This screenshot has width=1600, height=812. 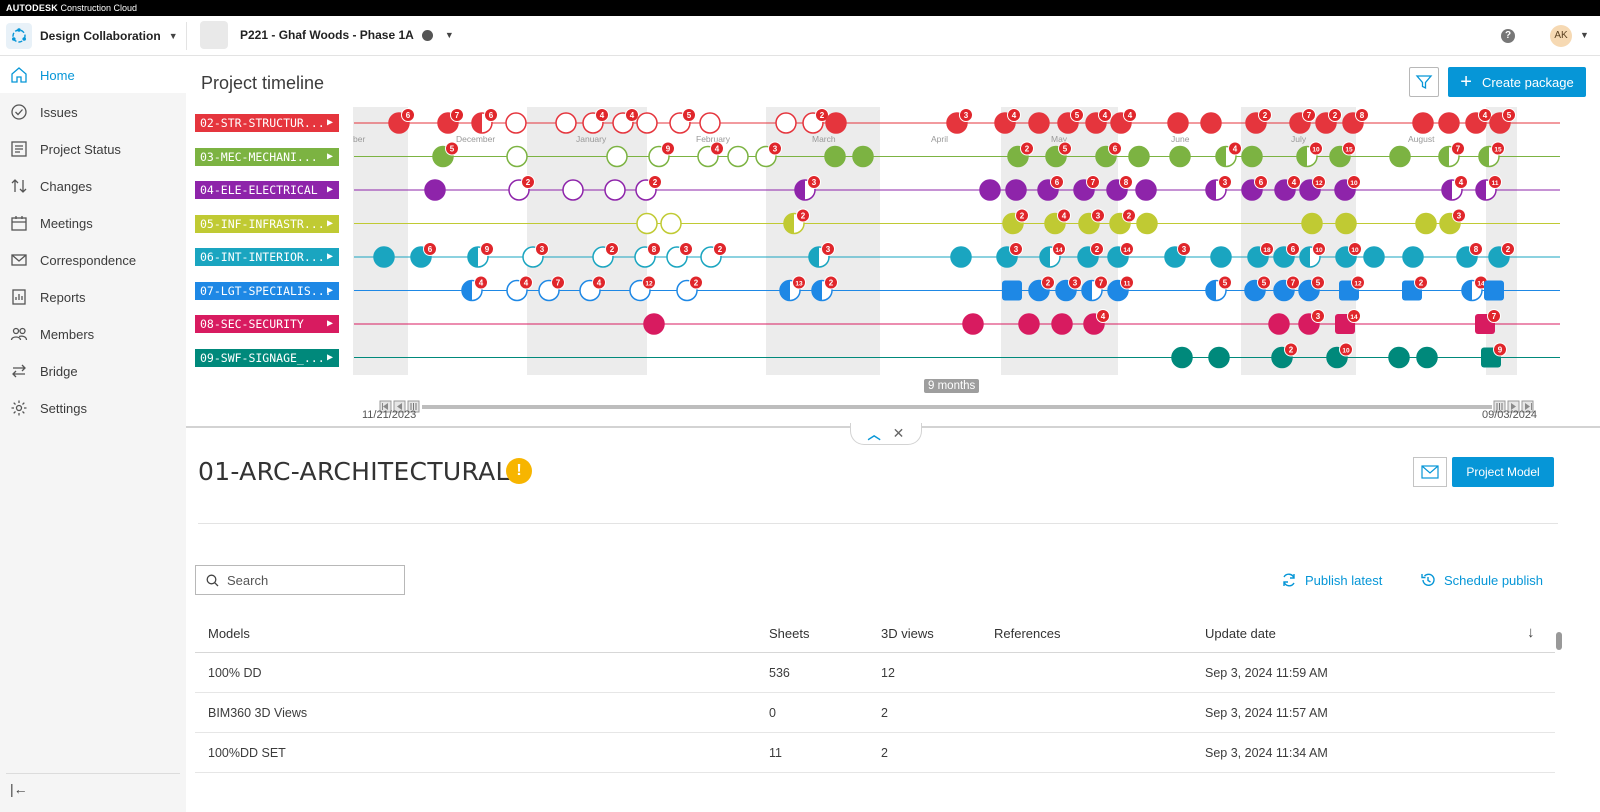 I want to click on package-label: 07-LGT-SPECIALIS... ▶, so click(x=267, y=290).